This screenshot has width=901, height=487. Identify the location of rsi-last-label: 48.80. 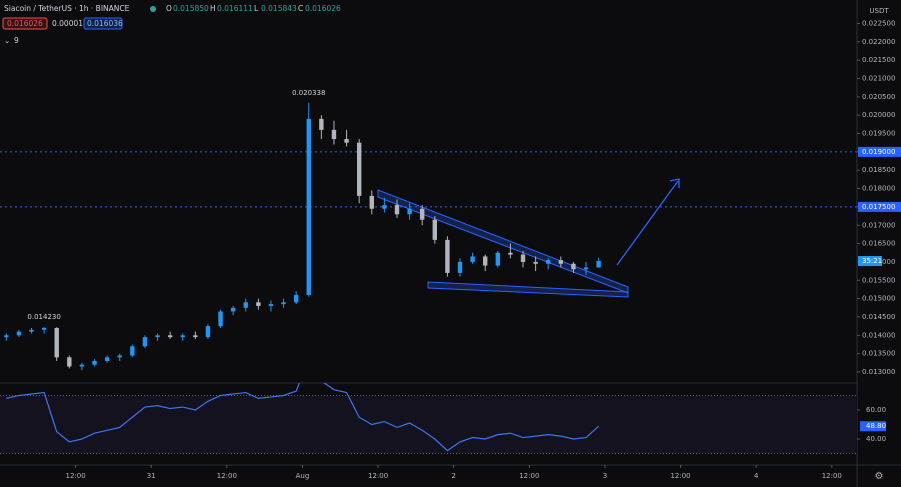
(876, 426).